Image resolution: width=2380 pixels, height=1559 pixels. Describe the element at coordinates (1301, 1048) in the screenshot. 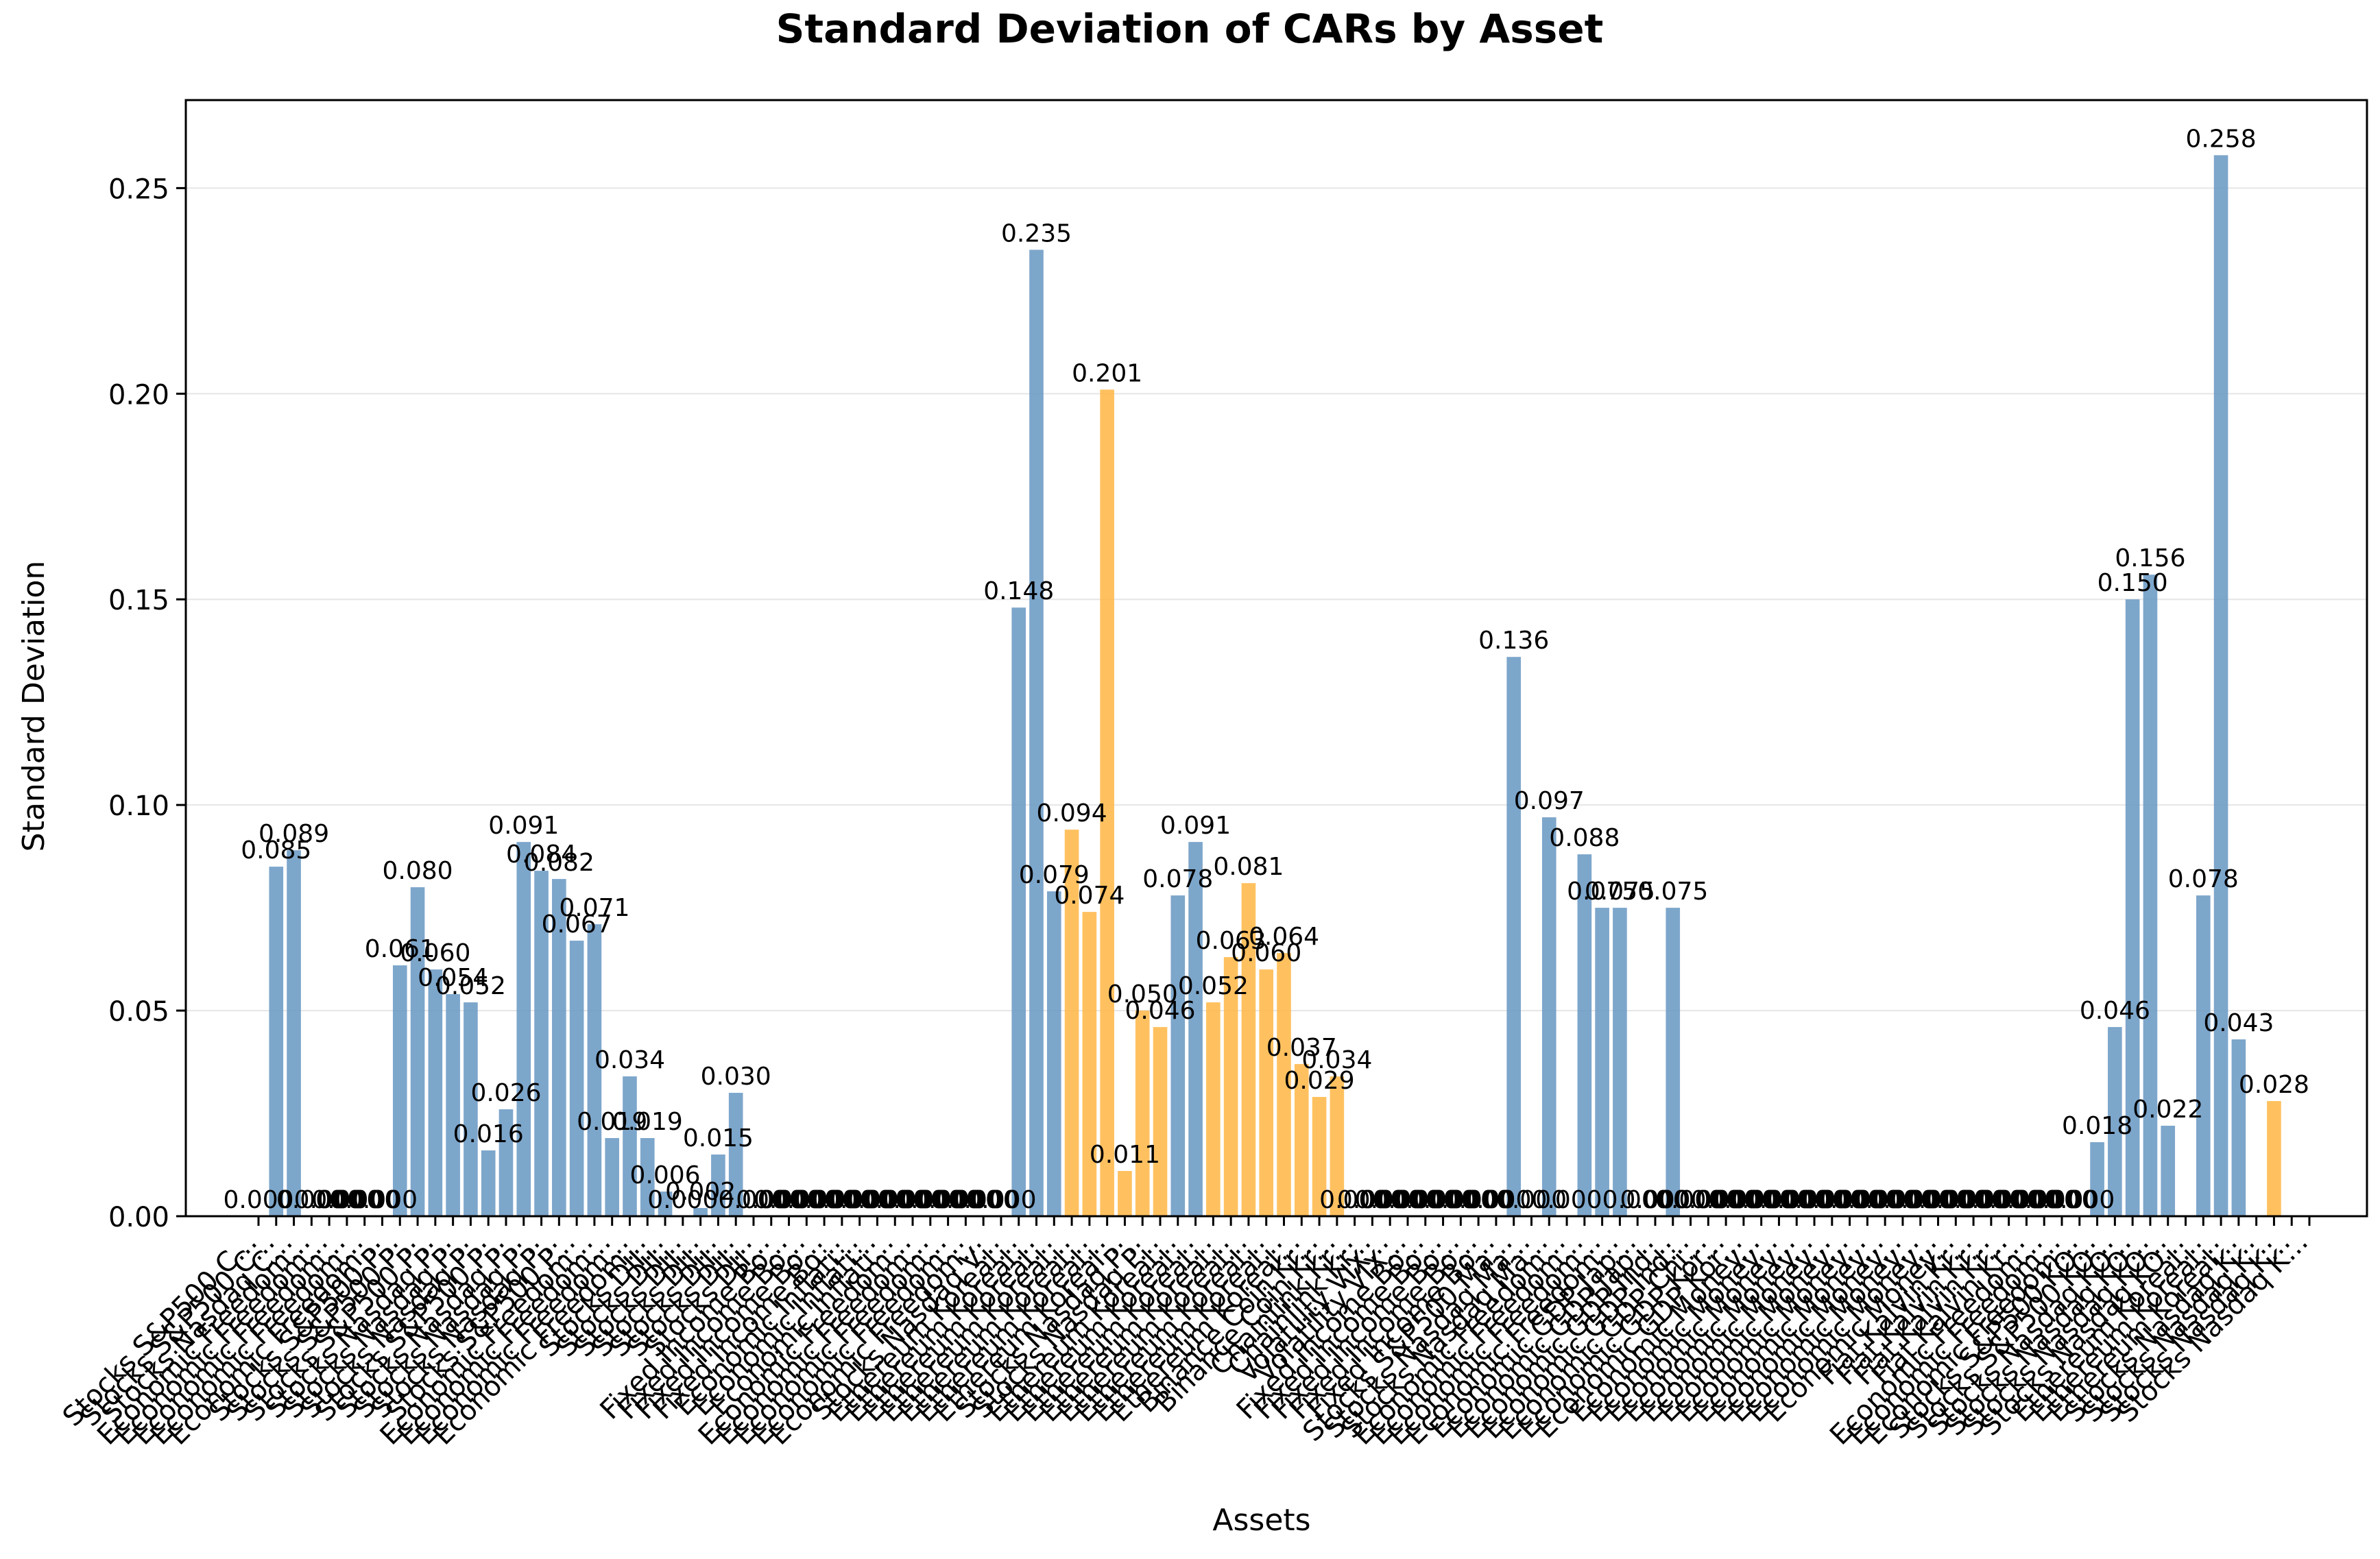

I see `bar-value-label: 0.037` at that location.